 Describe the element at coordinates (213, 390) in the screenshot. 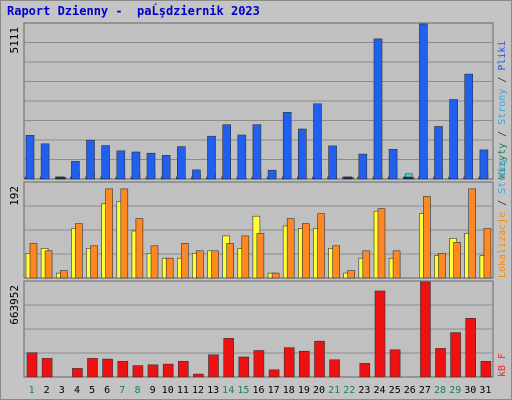

I see `x-tick-label: 13` at that location.